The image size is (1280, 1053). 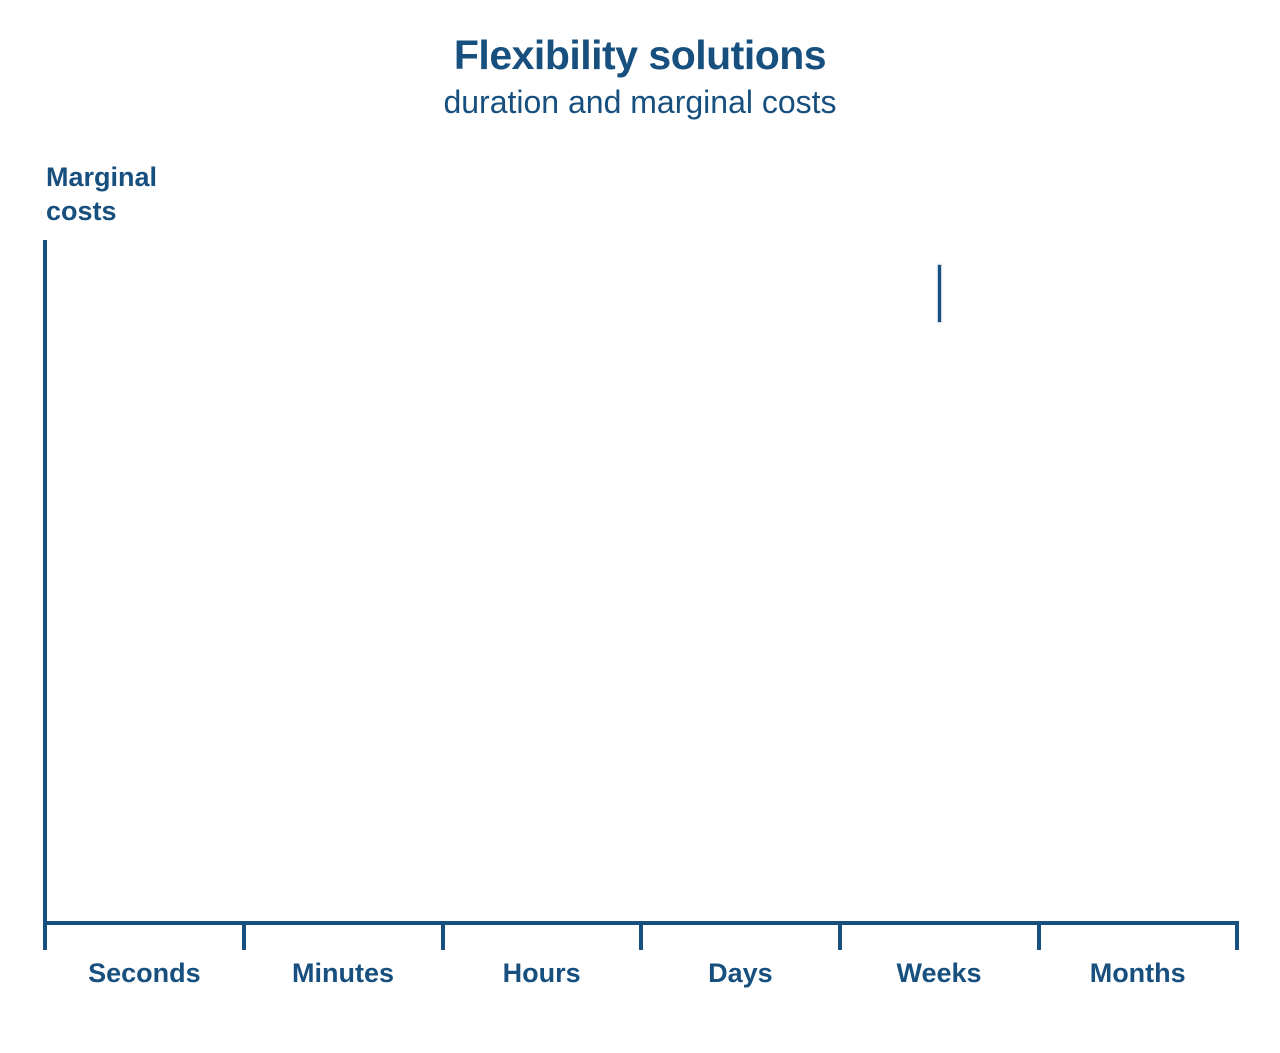 What do you see at coordinates (81, 211) in the screenshot?
I see `y-axis-label-line2: costs` at bounding box center [81, 211].